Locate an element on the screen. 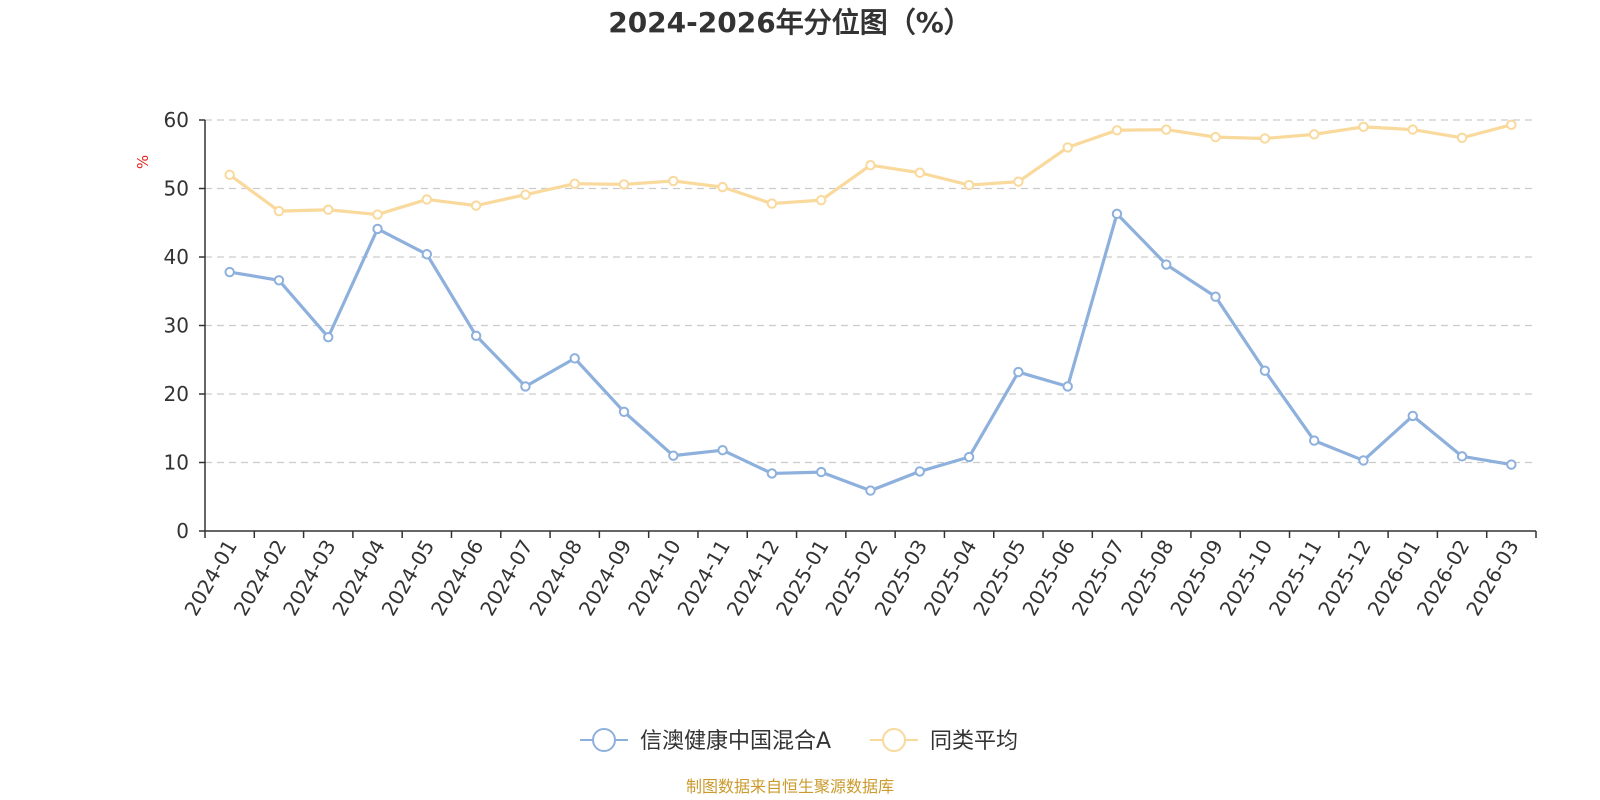  legend-label: 信澳健康中国混合A is located at coordinates (735, 741).